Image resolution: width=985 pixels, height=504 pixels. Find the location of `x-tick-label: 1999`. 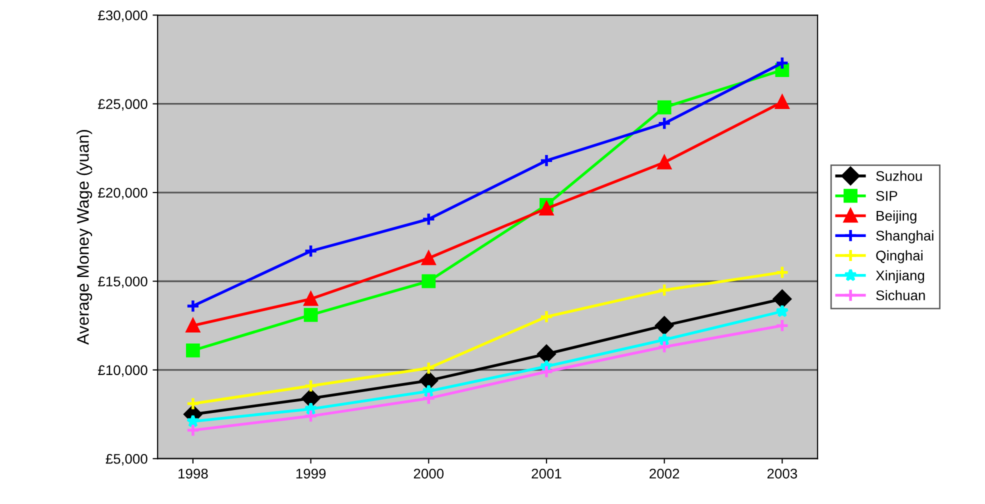

x-tick-label: 1999 is located at coordinates (311, 473).